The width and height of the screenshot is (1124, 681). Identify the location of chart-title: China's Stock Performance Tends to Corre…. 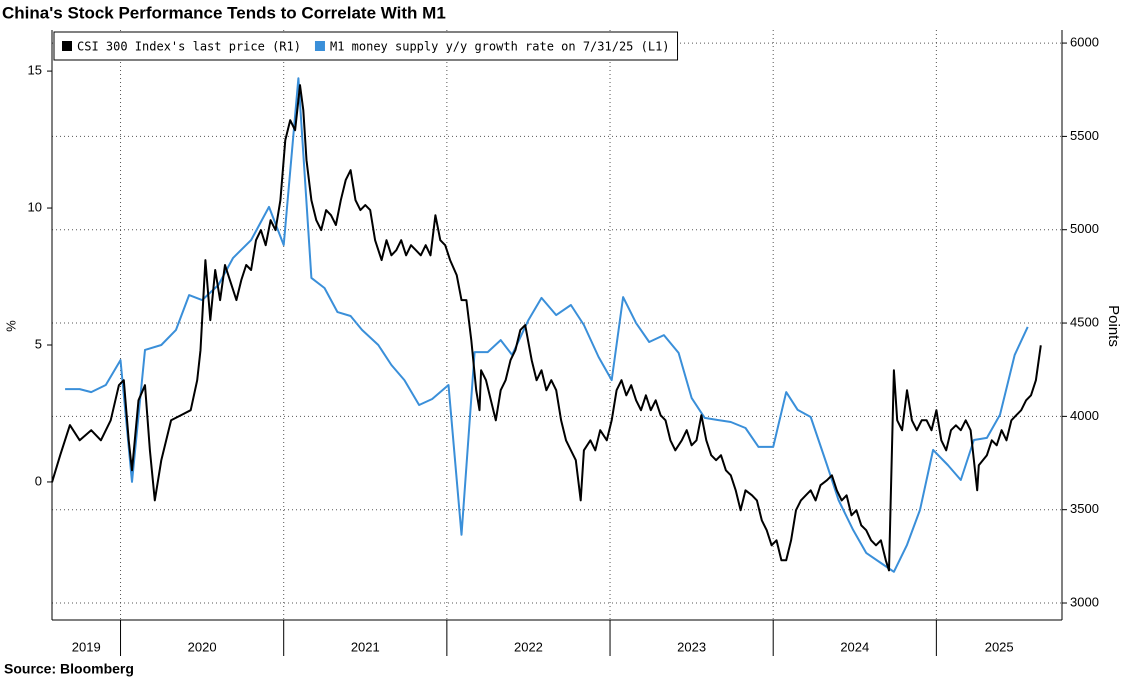
(224, 12).